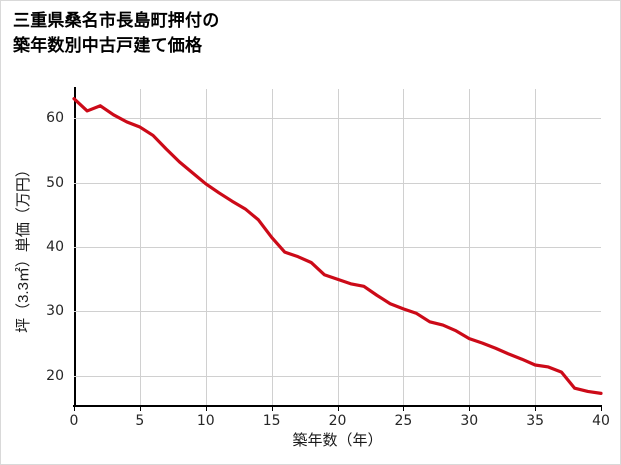 Image resolution: width=621 pixels, height=465 pixels. Describe the element at coordinates (535, 421) in the screenshot. I see `x-tick-label-35: 35` at that location.